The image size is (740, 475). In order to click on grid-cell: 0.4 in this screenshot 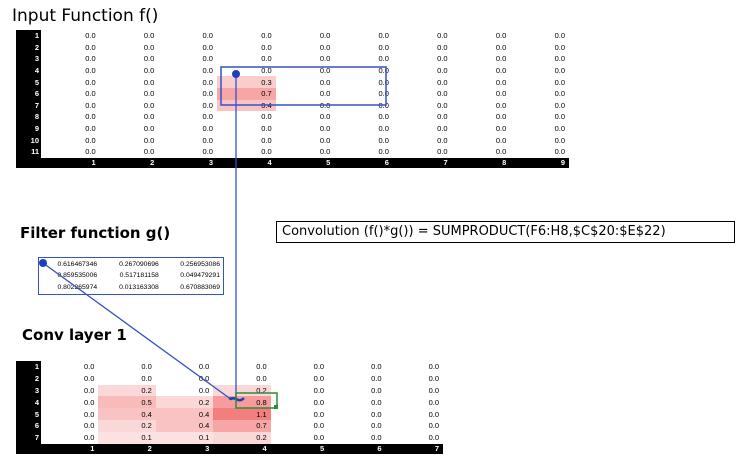, I will do `click(127, 414)`.